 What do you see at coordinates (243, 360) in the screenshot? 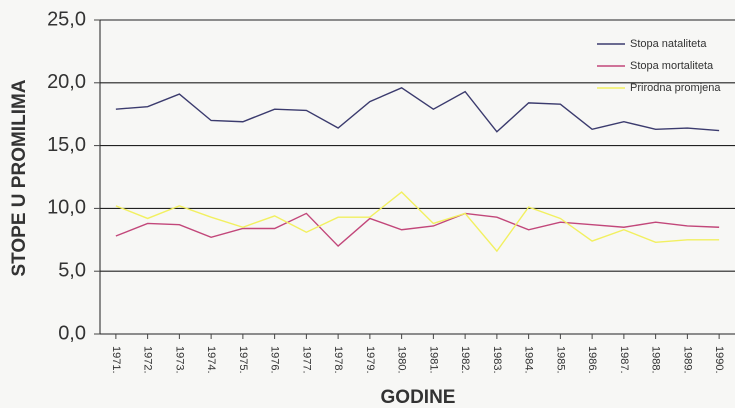
I see `x-tick-label: 1975.` at bounding box center [243, 360].